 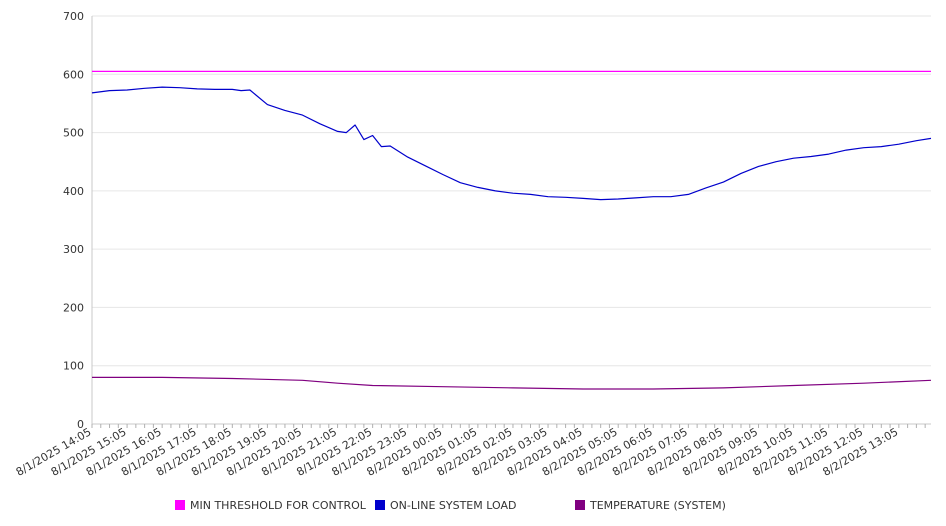 What do you see at coordinates (73, 249) in the screenshot?
I see `y-tick-label: 300` at bounding box center [73, 249].